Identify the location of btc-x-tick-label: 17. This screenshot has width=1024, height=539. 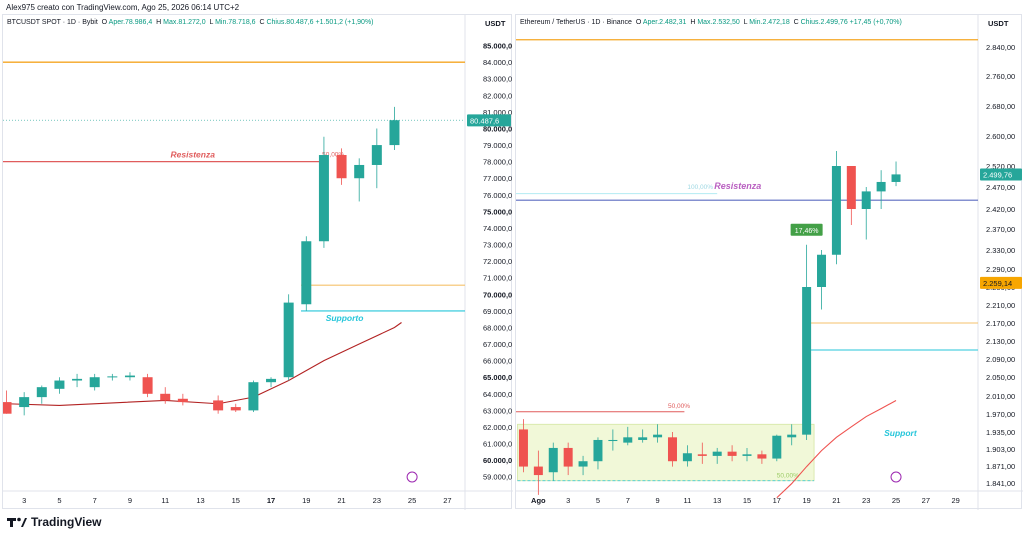
(271, 500).